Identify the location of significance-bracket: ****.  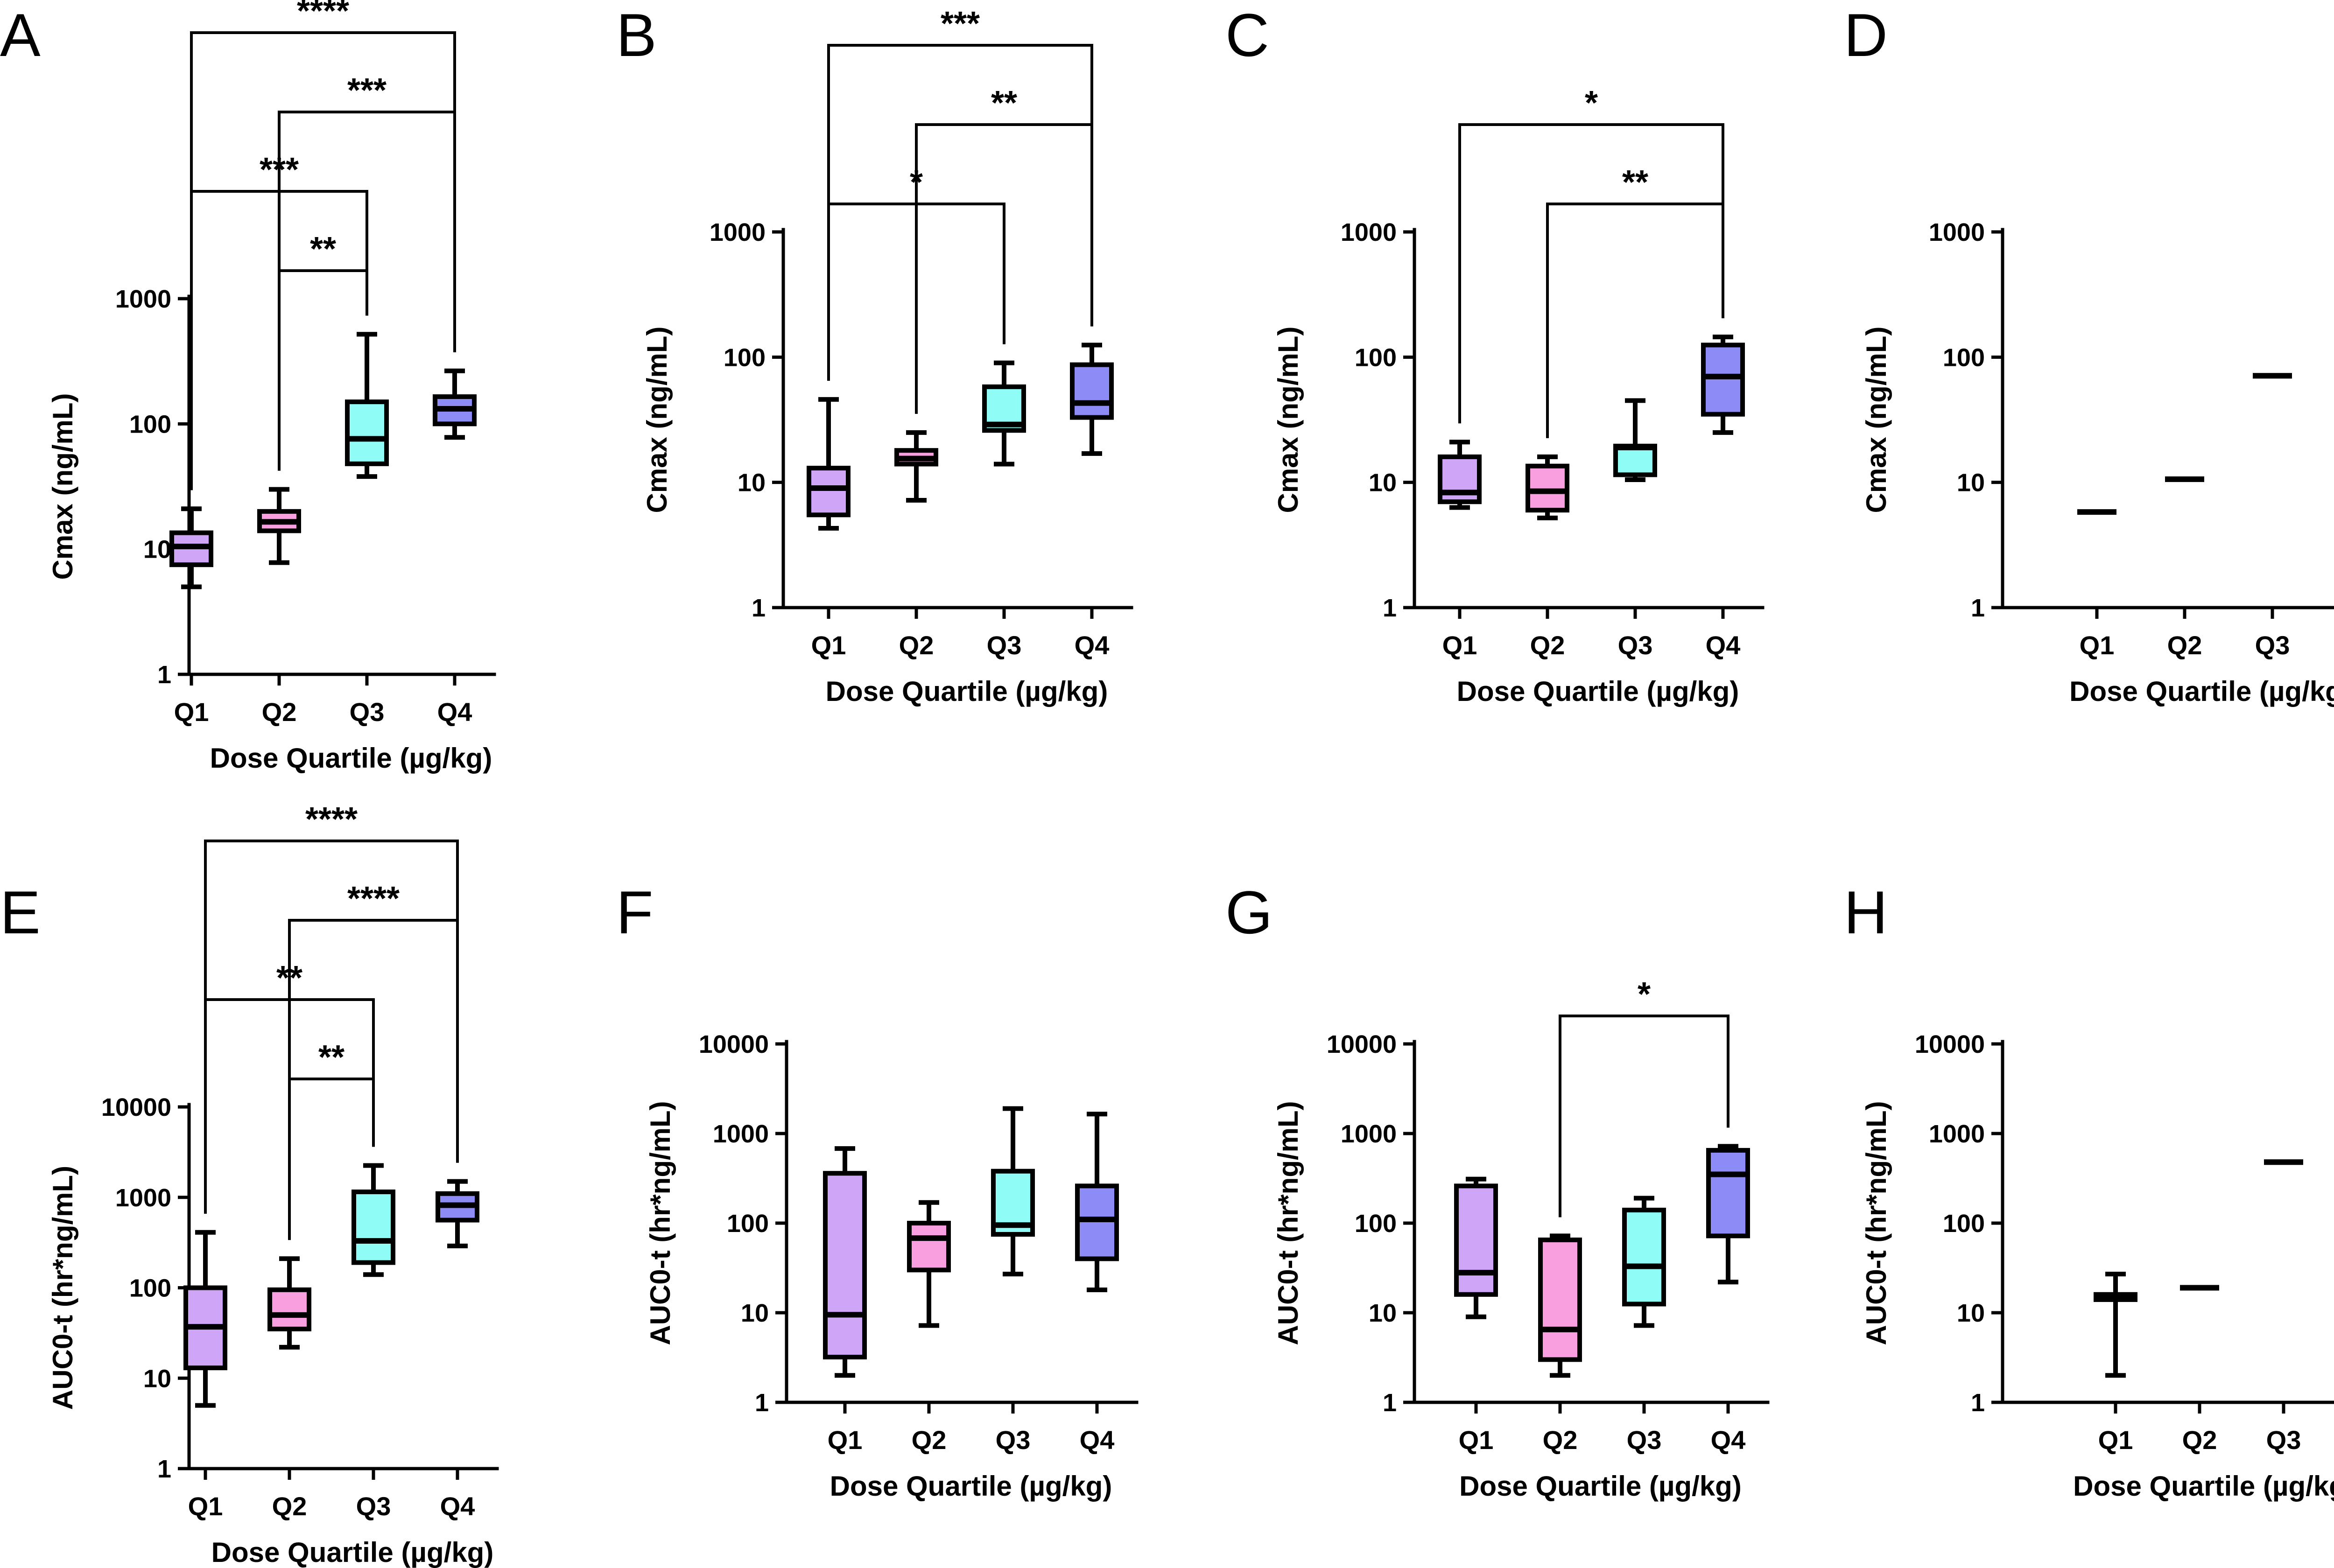
(373, 1060).